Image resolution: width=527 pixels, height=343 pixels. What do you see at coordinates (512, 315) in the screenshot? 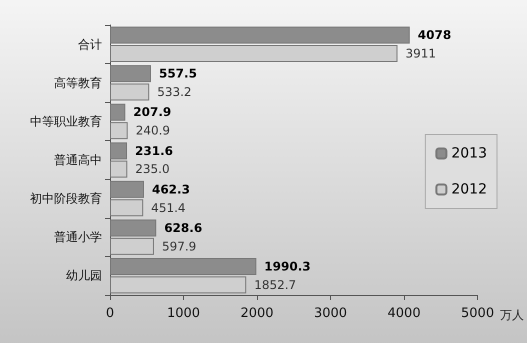
I see `x-axis-title: 万人` at bounding box center [512, 315].